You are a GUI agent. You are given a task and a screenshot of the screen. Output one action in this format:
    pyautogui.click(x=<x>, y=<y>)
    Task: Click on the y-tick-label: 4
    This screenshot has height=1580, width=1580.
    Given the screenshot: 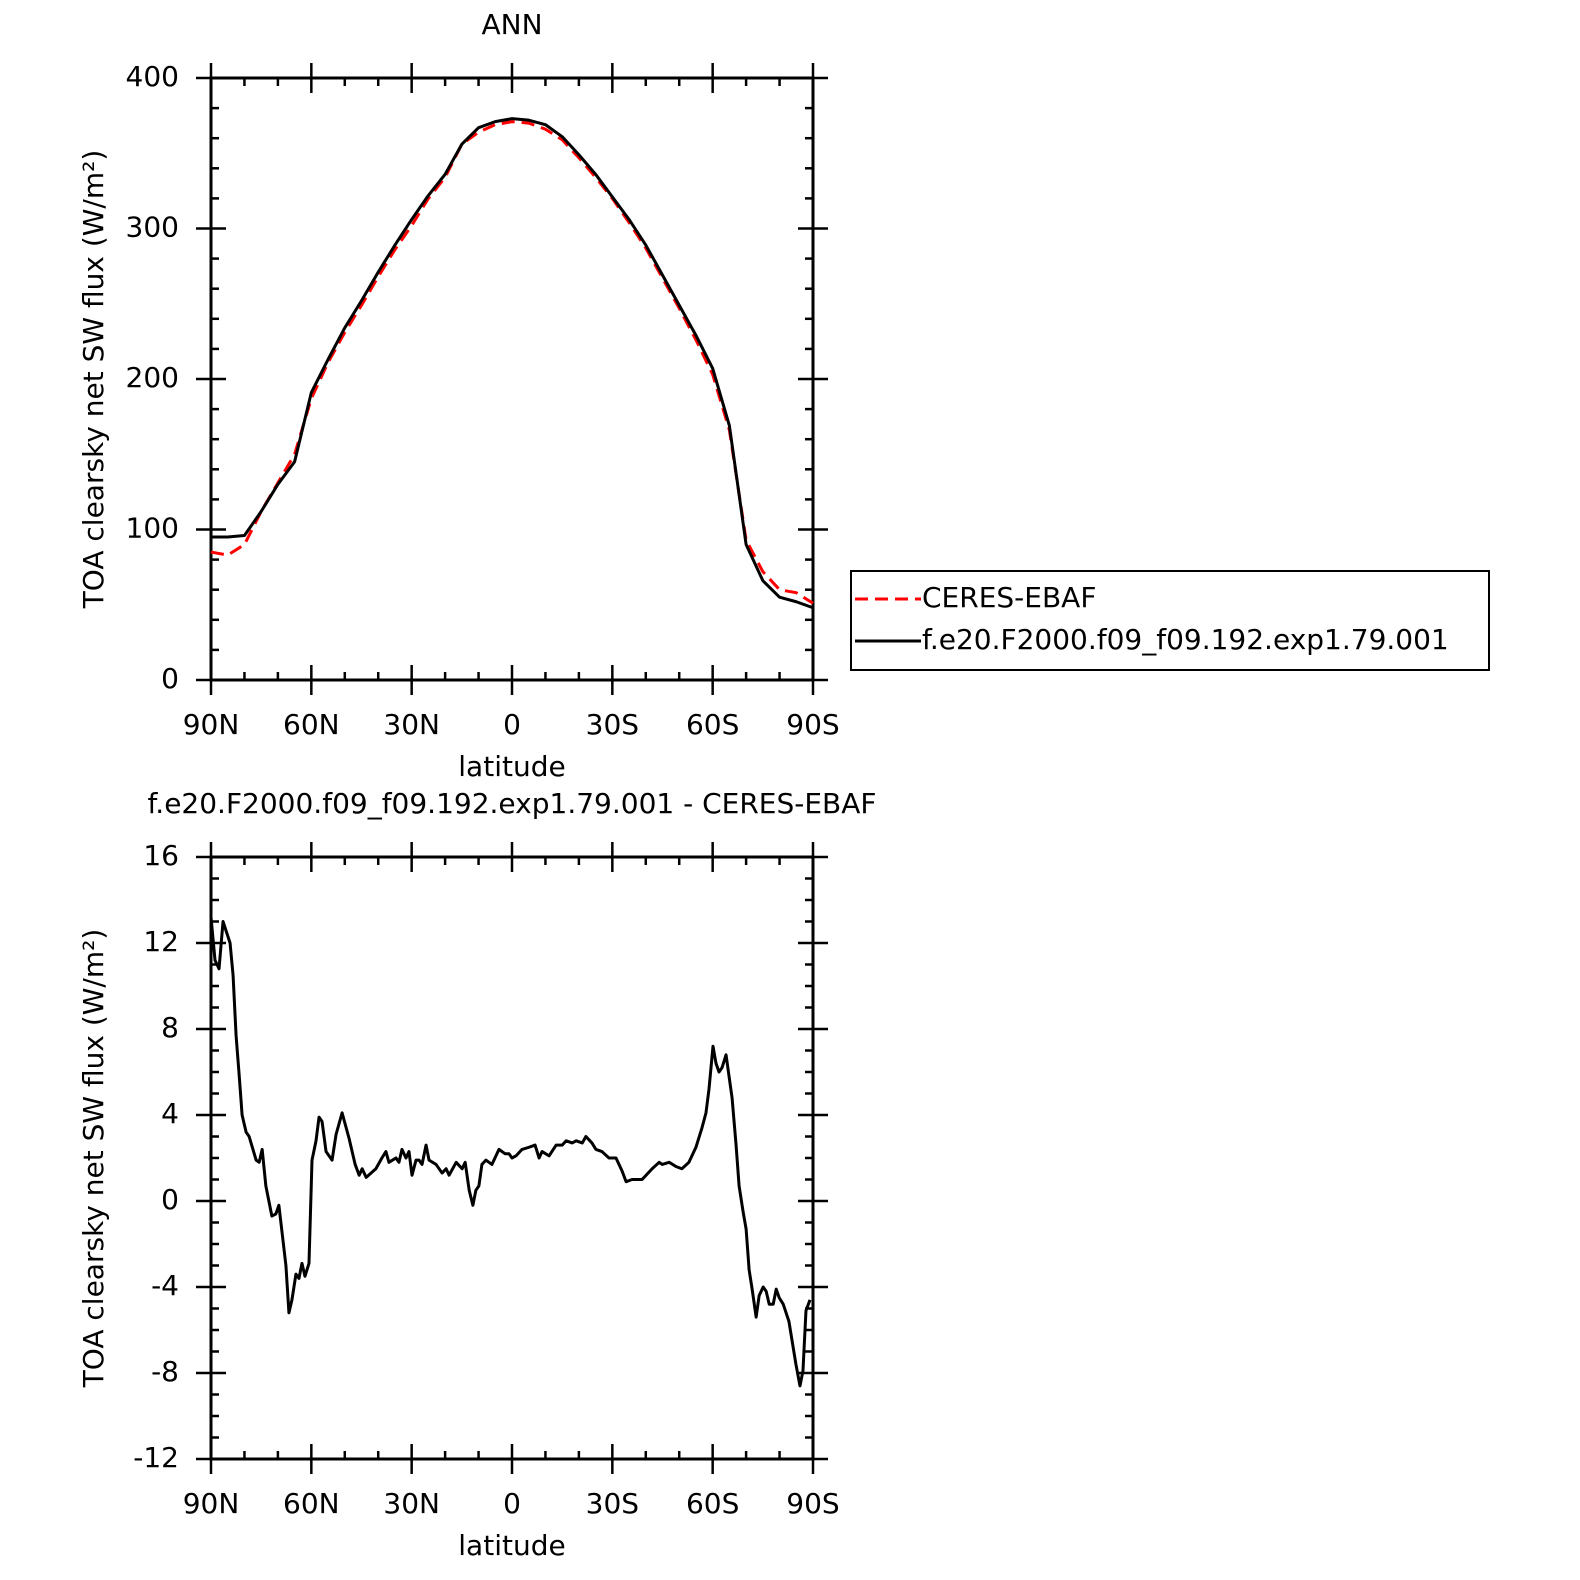 What is the action you would take?
    pyautogui.click(x=170, y=1113)
    